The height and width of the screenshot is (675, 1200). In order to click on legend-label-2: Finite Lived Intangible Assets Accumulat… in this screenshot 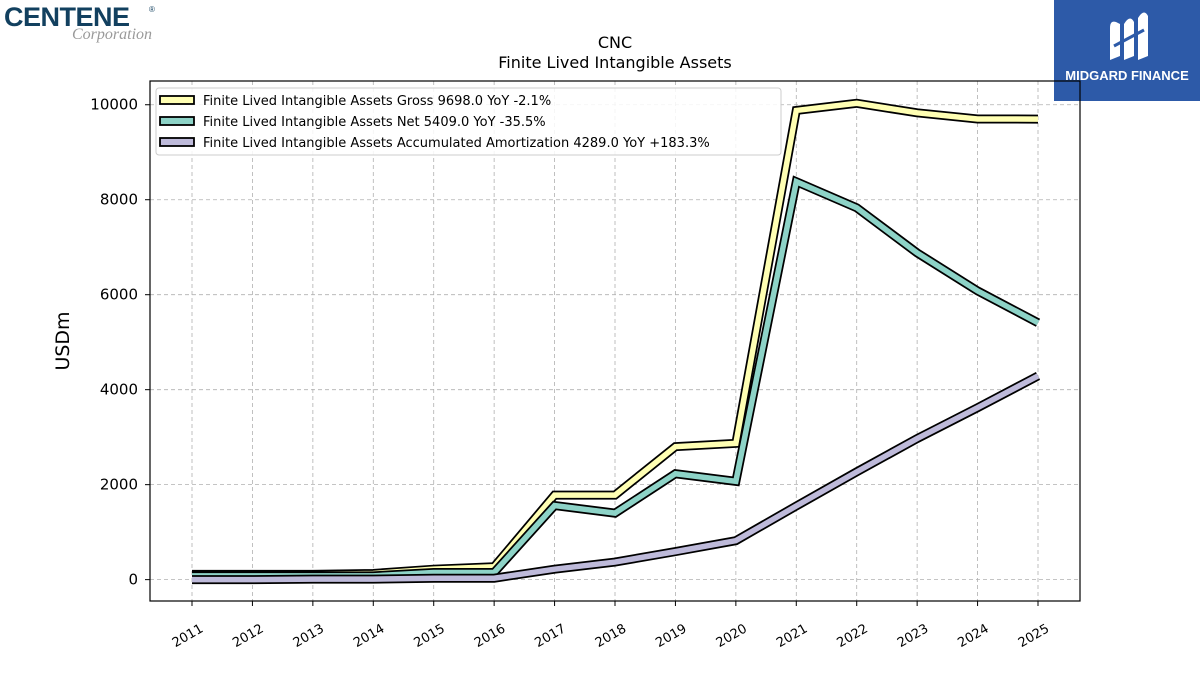, I will do `click(456, 143)`.